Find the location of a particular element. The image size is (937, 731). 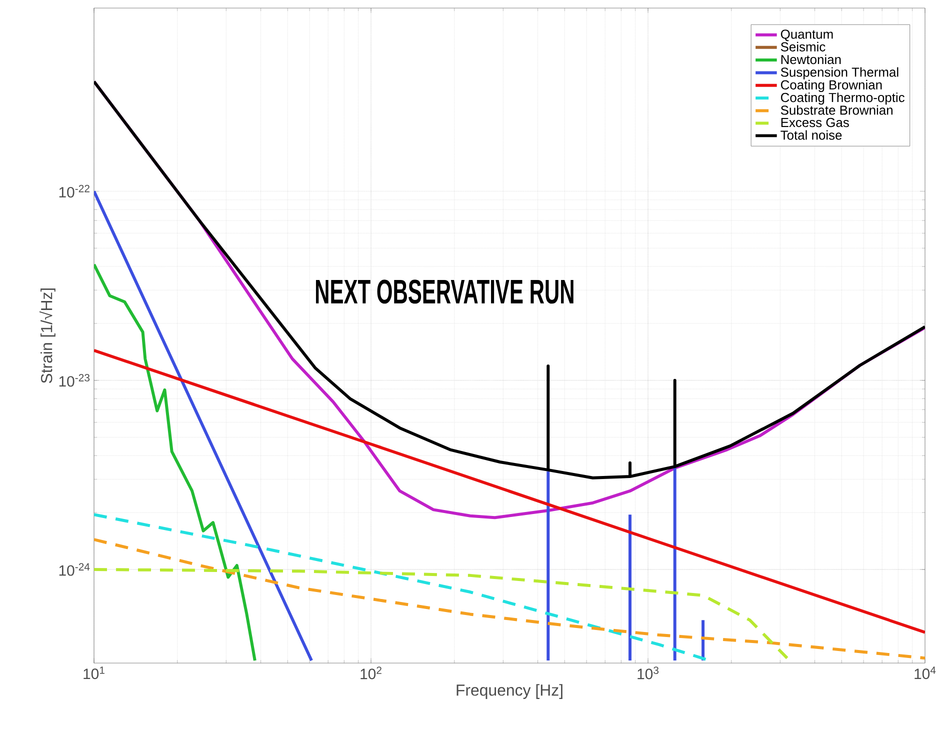

legend-label: Total noise is located at coordinates (811, 135).